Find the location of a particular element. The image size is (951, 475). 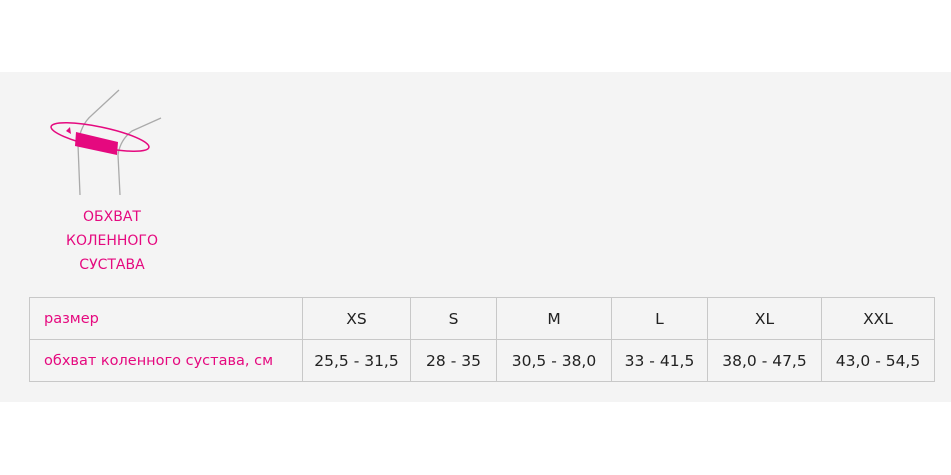

value-cell: 43,0 - 54,5 is located at coordinates (878, 360).